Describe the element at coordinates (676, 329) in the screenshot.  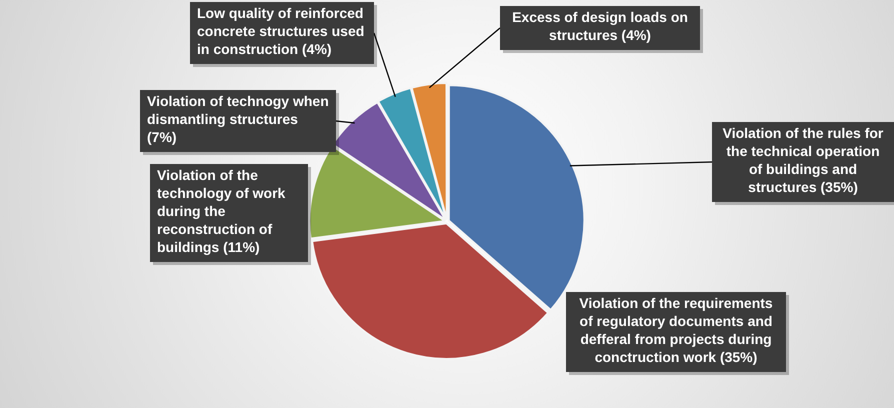
I see `slice-label: Violation of the requirements of regulatory documents and defferal from projects during conctruction work (35%)` at that location.